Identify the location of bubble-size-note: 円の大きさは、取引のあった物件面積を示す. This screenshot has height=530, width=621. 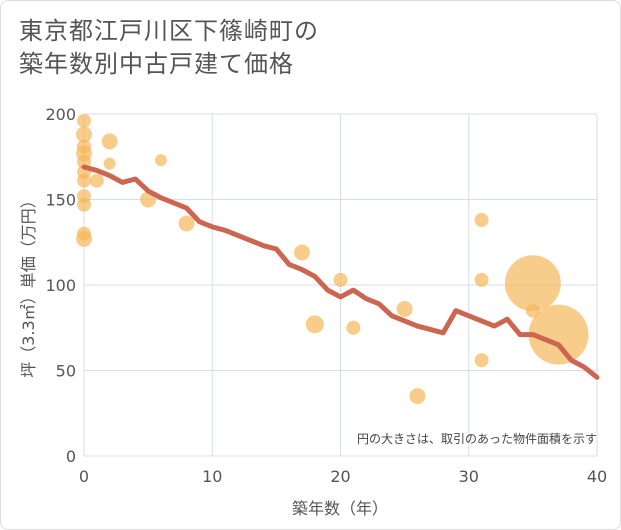
(477, 438).